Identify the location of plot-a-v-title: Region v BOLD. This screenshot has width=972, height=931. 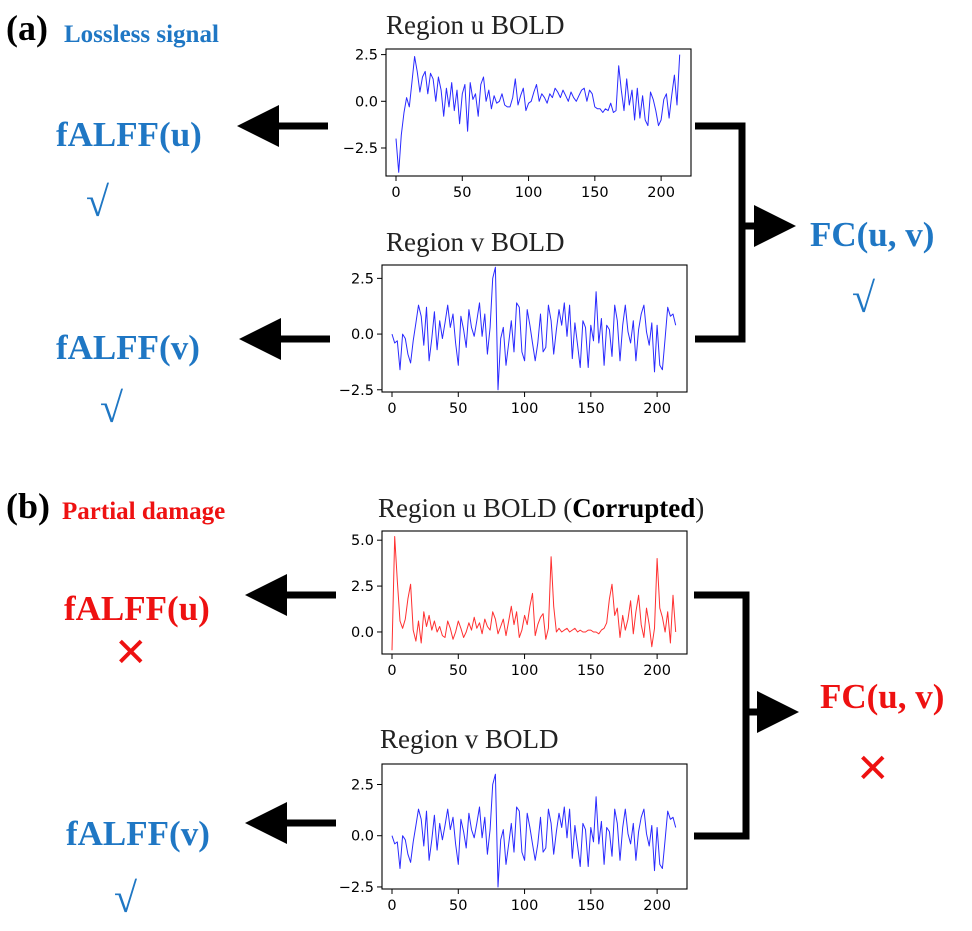
(475, 242).